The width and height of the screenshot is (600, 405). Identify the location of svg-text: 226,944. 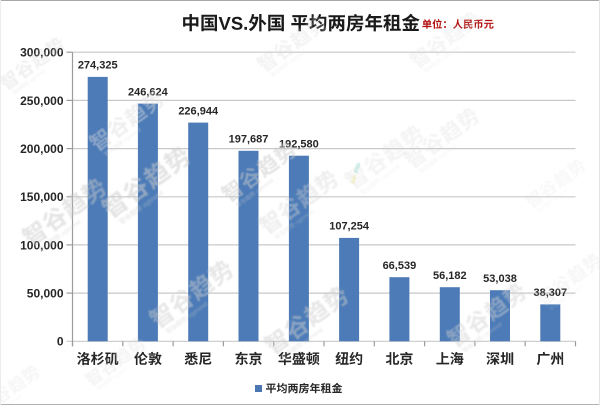
(198, 111).